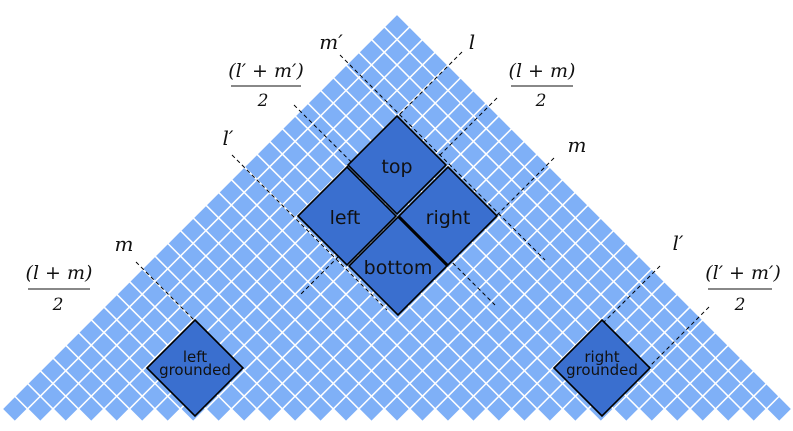 The width and height of the screenshot is (793, 431). What do you see at coordinates (678, 243) in the screenshot?
I see `label-l-prime-right: l′` at bounding box center [678, 243].